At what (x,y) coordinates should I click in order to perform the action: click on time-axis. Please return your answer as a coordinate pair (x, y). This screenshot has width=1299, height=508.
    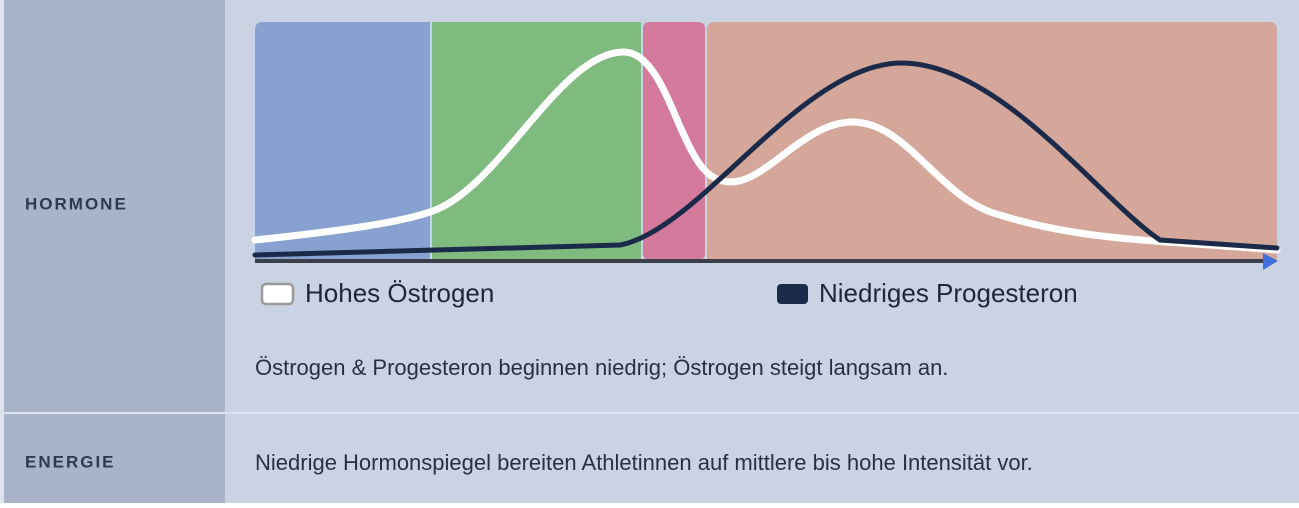
    Looking at the image, I should click on (761, 261).